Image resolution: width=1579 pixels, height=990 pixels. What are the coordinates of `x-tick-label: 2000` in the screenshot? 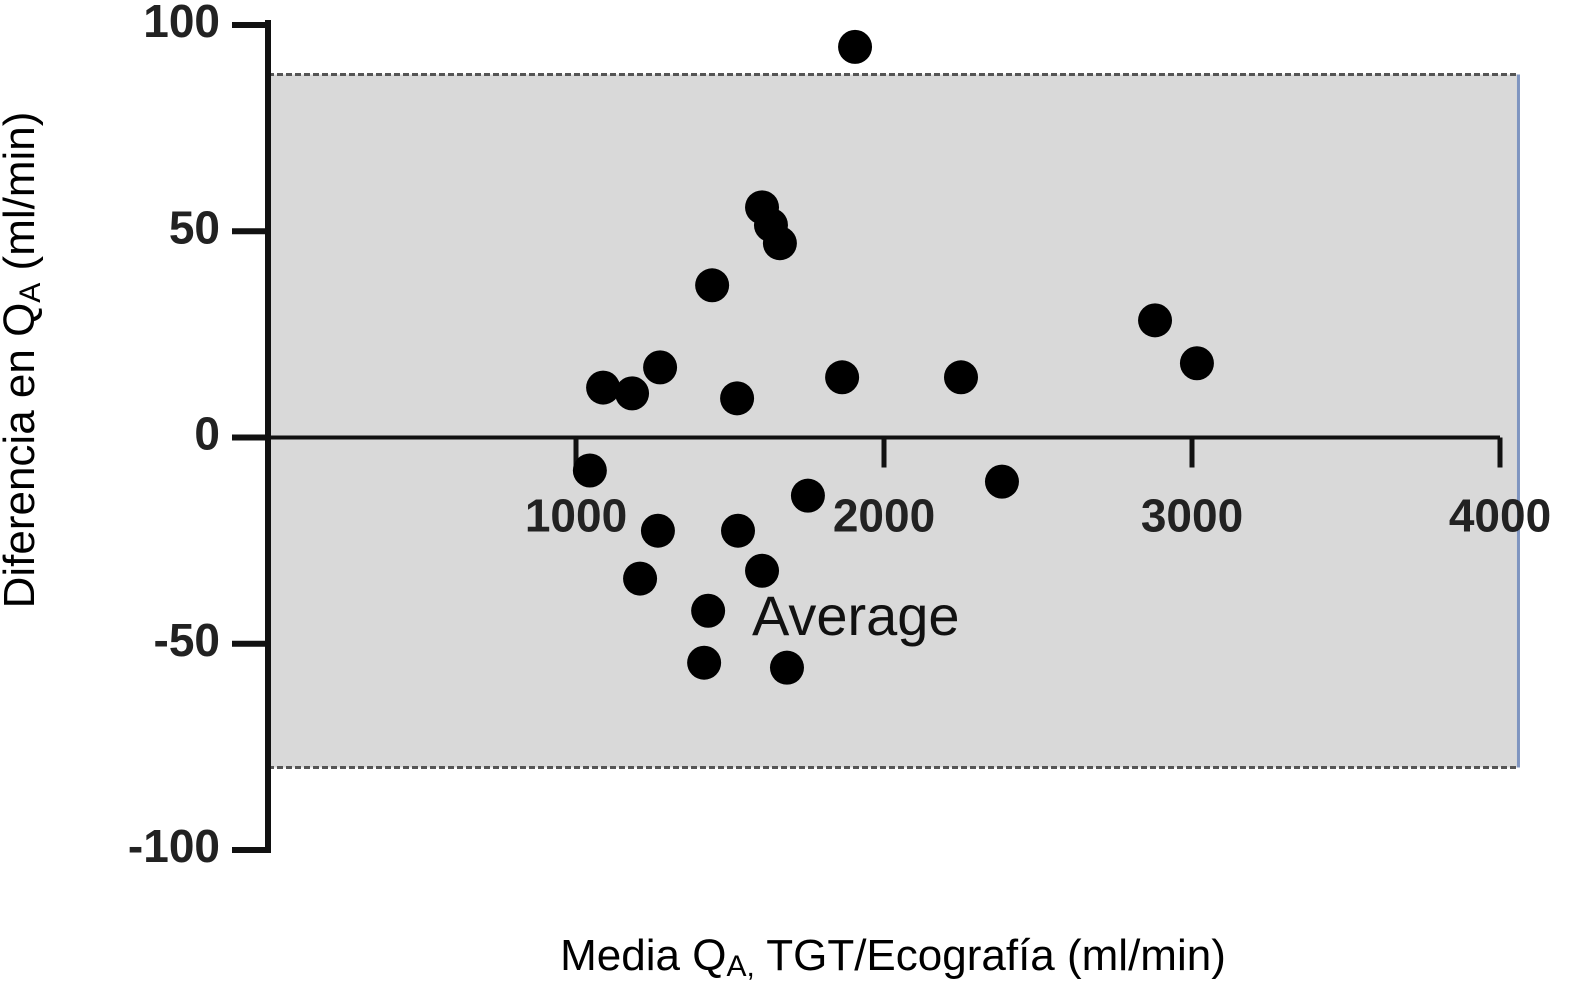 It's located at (884, 516).